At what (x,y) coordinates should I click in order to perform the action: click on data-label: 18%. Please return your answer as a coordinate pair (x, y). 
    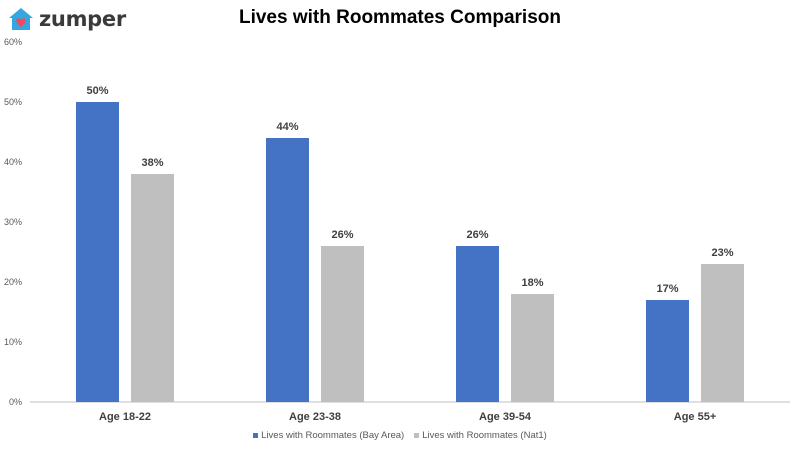
    Looking at the image, I should click on (532, 283).